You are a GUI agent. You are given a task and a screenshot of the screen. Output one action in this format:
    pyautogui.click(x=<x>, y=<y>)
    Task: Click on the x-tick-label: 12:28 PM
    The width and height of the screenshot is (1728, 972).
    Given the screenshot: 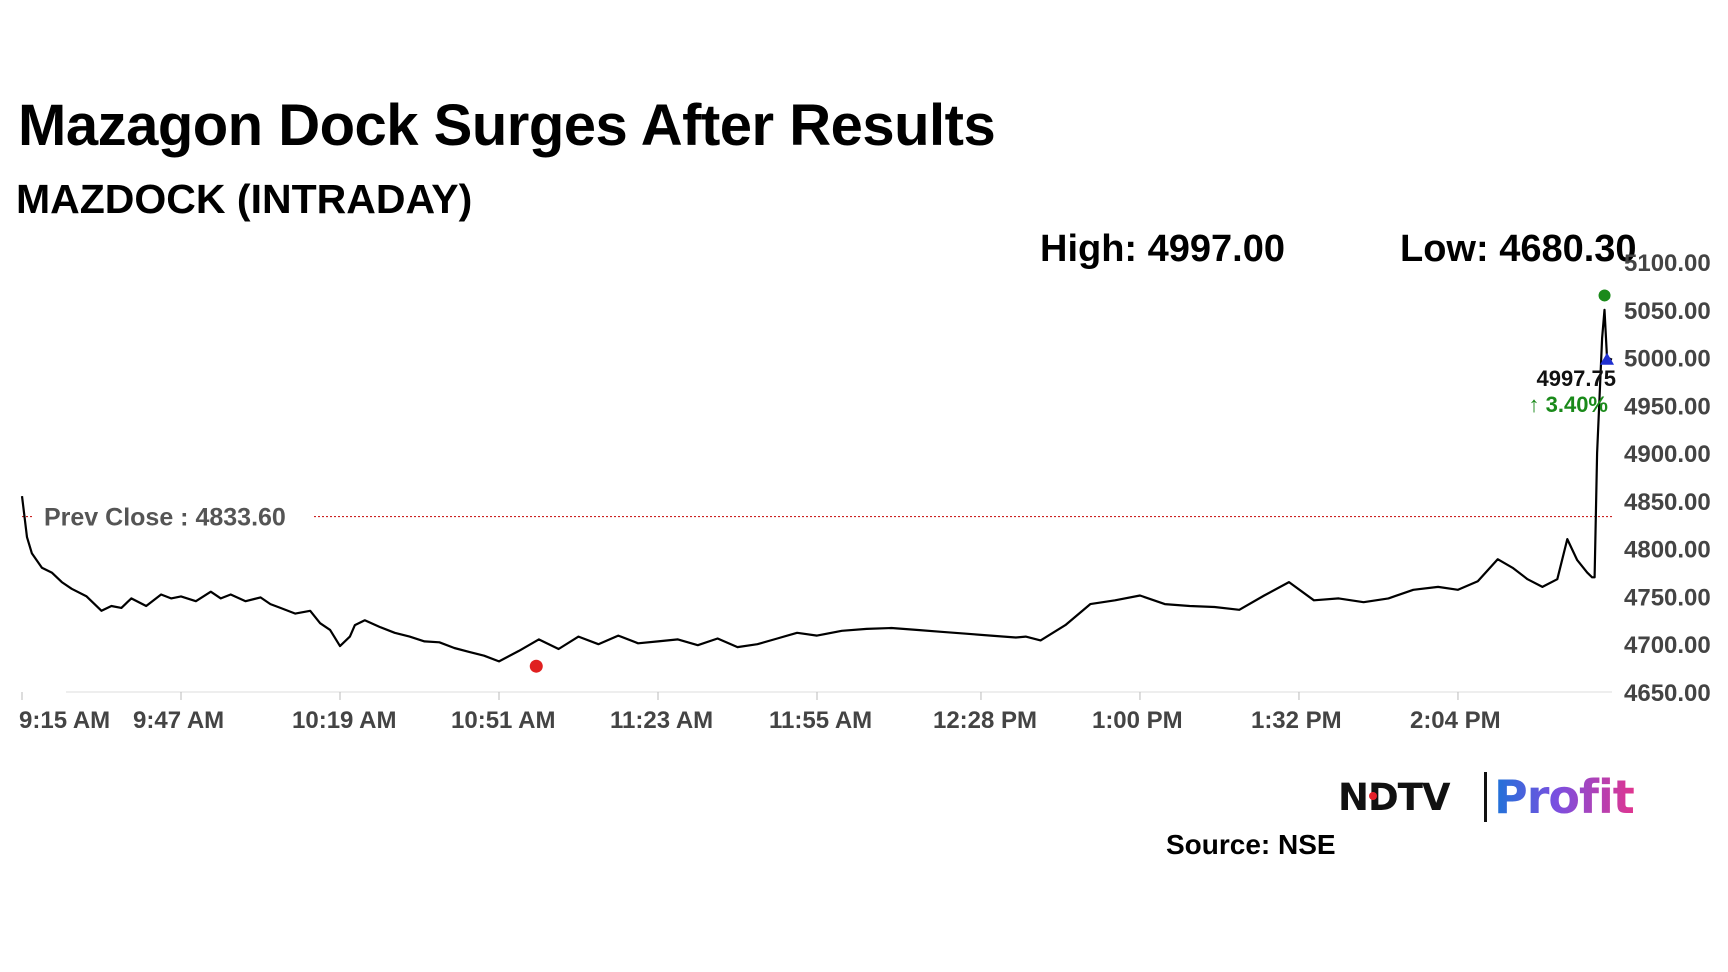 What is the action you would take?
    pyautogui.click(x=985, y=720)
    